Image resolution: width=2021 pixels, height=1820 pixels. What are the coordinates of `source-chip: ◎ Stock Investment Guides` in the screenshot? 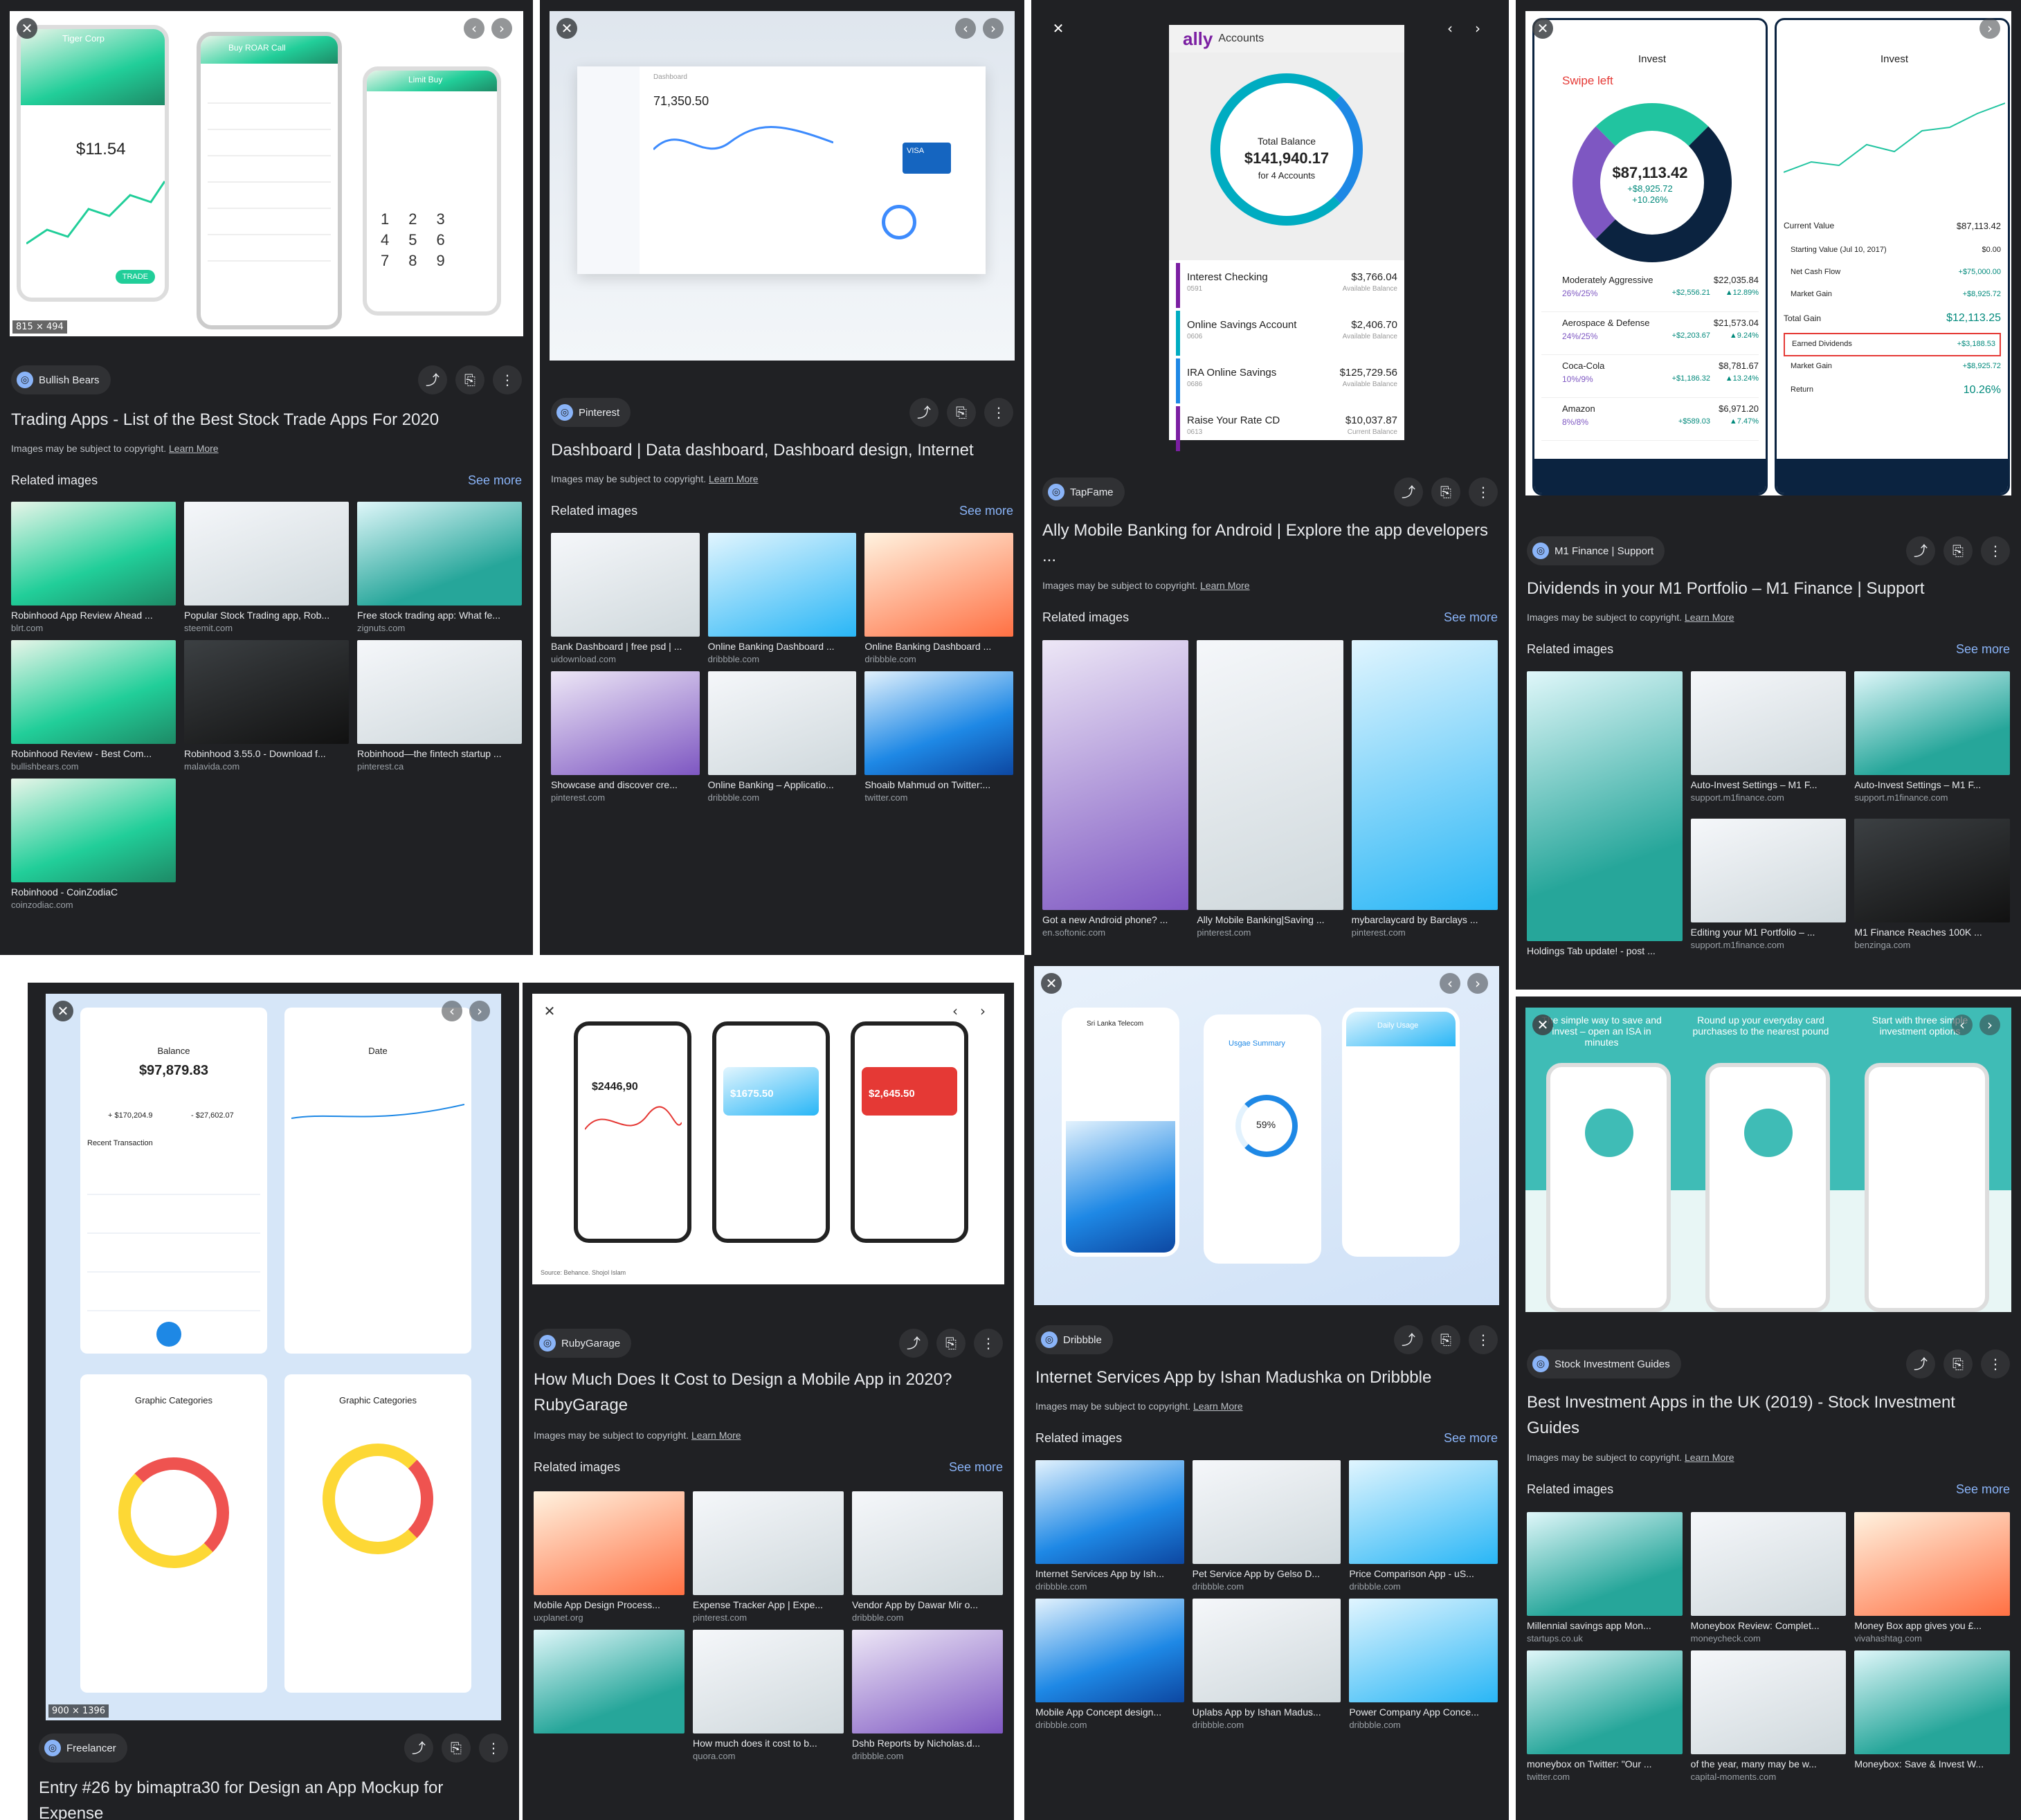 It's located at (1604, 1363).